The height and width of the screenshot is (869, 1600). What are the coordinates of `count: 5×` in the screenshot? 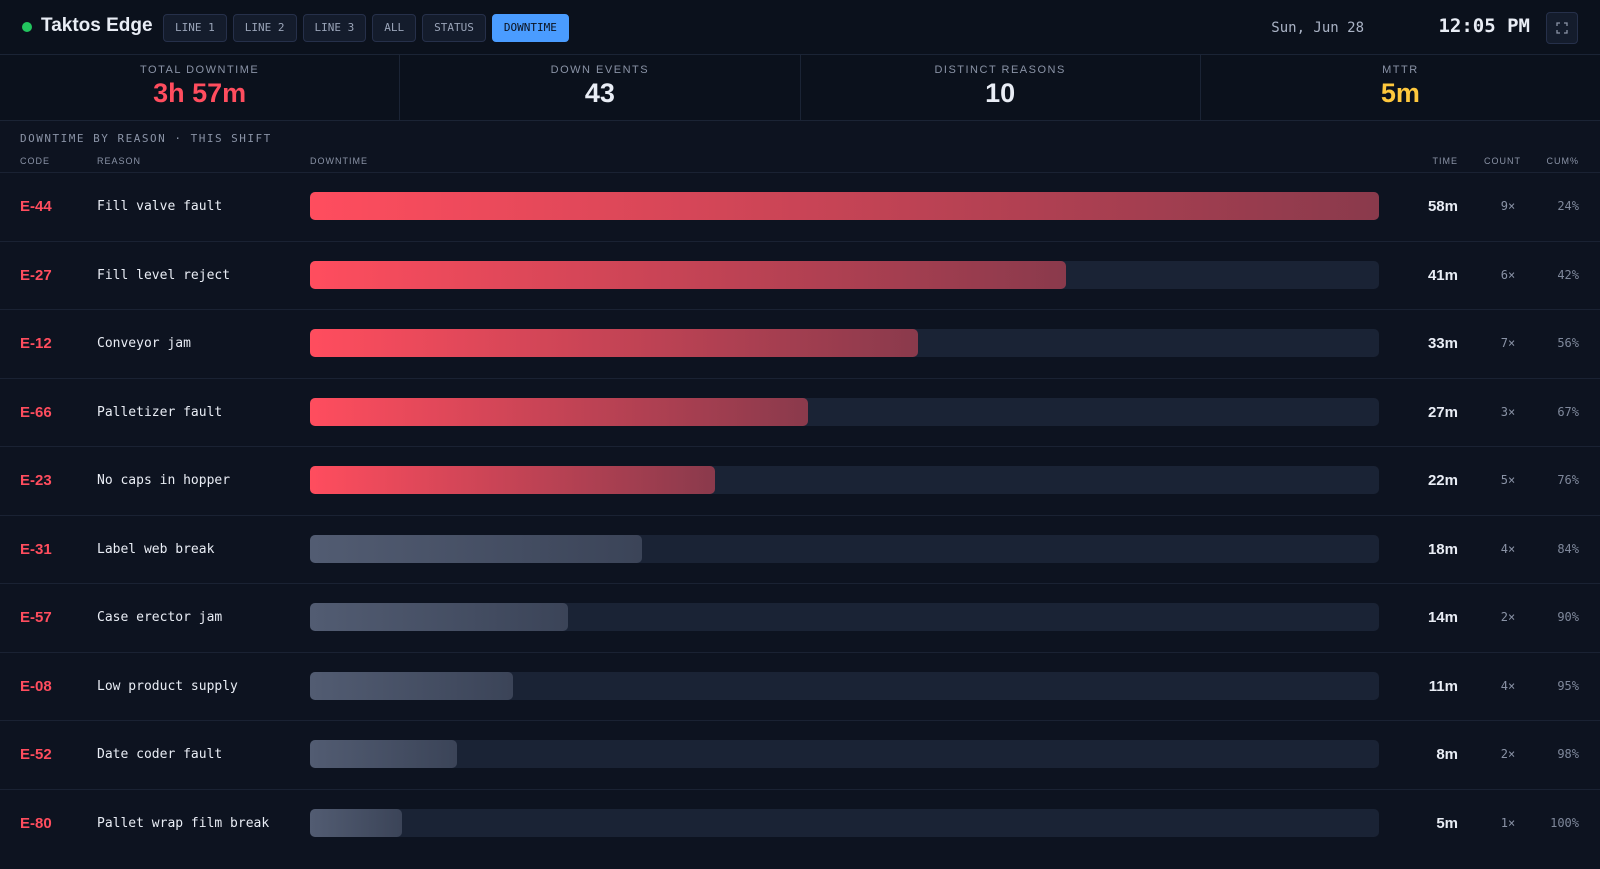 It's located at (1508, 480).